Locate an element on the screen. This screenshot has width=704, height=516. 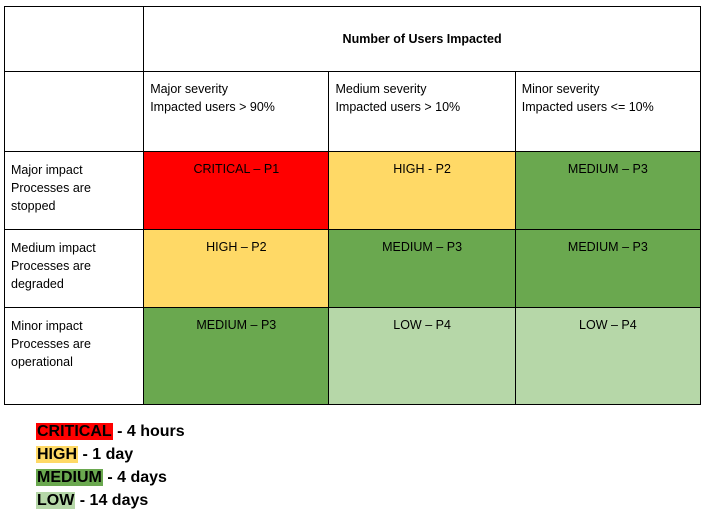
legend-item-critical: CRITICAL - 4 hours is located at coordinates (110, 431).